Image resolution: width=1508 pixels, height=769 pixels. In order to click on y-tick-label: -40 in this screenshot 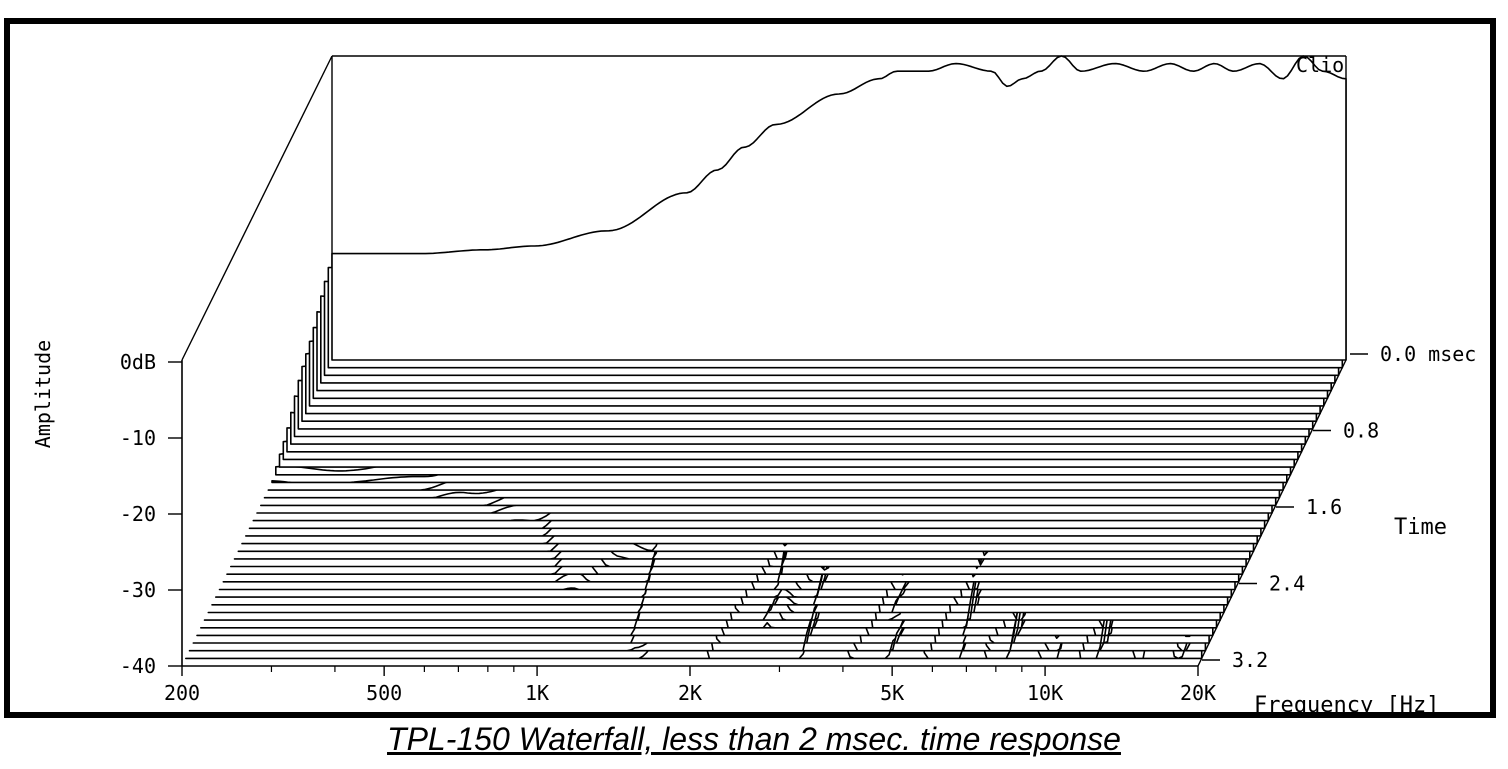, I will do `click(138, 666)`.